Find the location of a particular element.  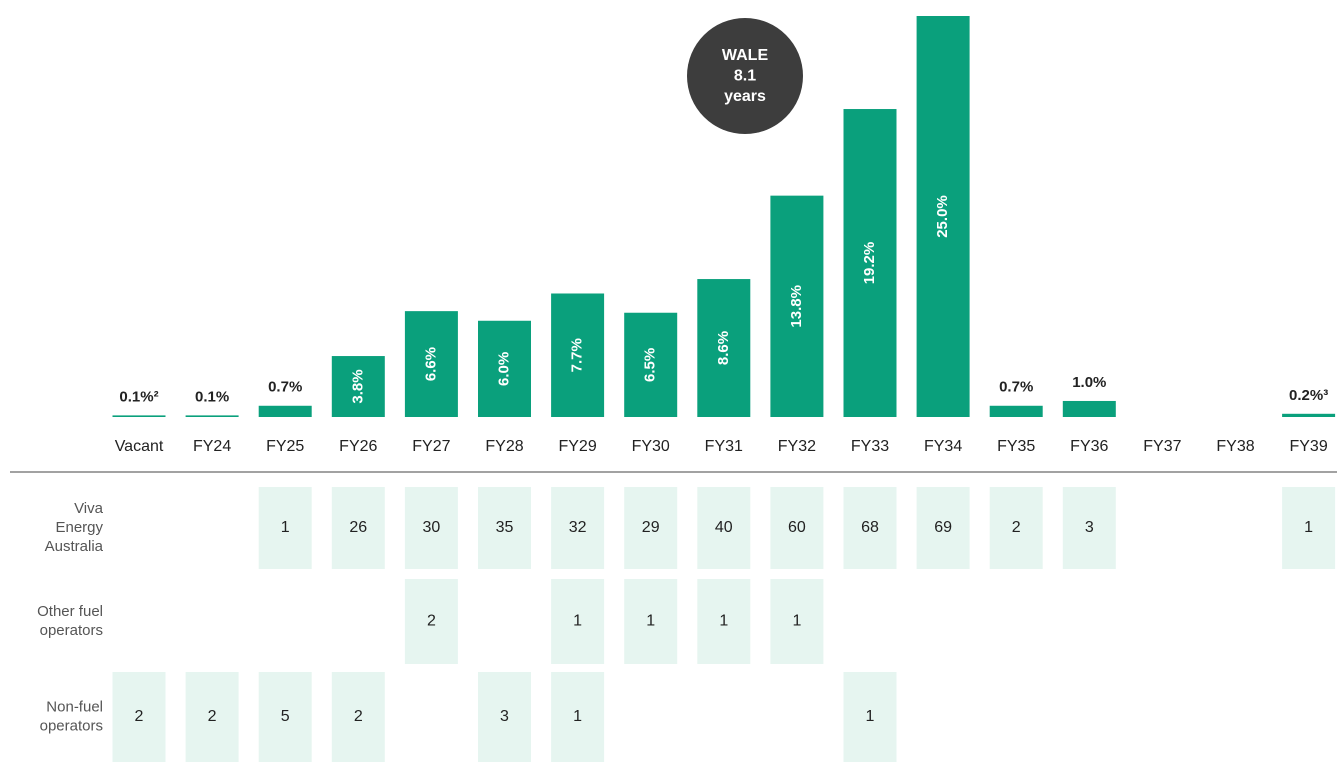

x-tick-label: FY29 is located at coordinates (577, 446).